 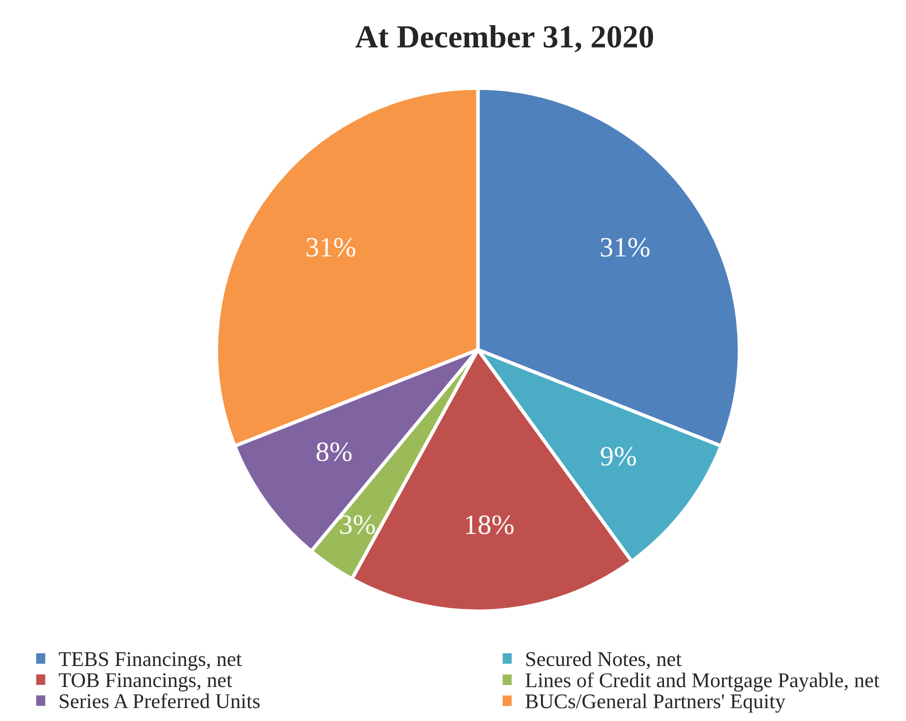 What do you see at coordinates (160, 700) in the screenshot?
I see `legend-label: Series A Preferred Units` at bounding box center [160, 700].